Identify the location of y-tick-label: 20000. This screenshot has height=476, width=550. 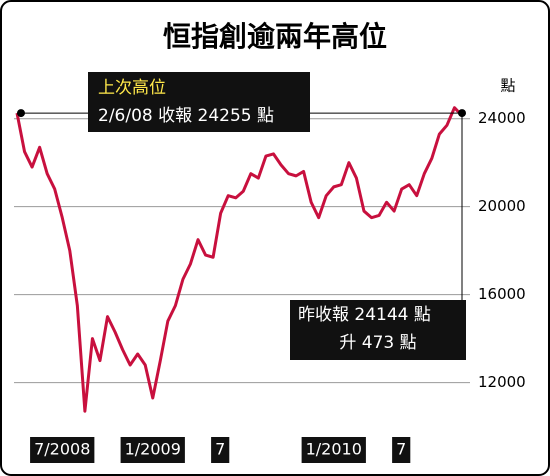
(502, 206).